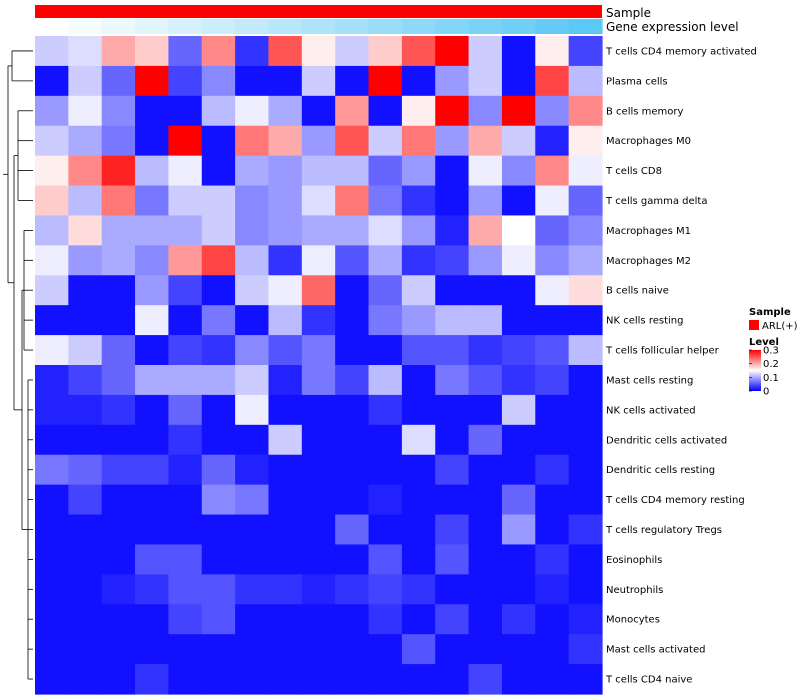  What do you see at coordinates (672, 27) in the screenshot?
I see `annotation-label-gene-expression: Gene expression level` at bounding box center [672, 27].